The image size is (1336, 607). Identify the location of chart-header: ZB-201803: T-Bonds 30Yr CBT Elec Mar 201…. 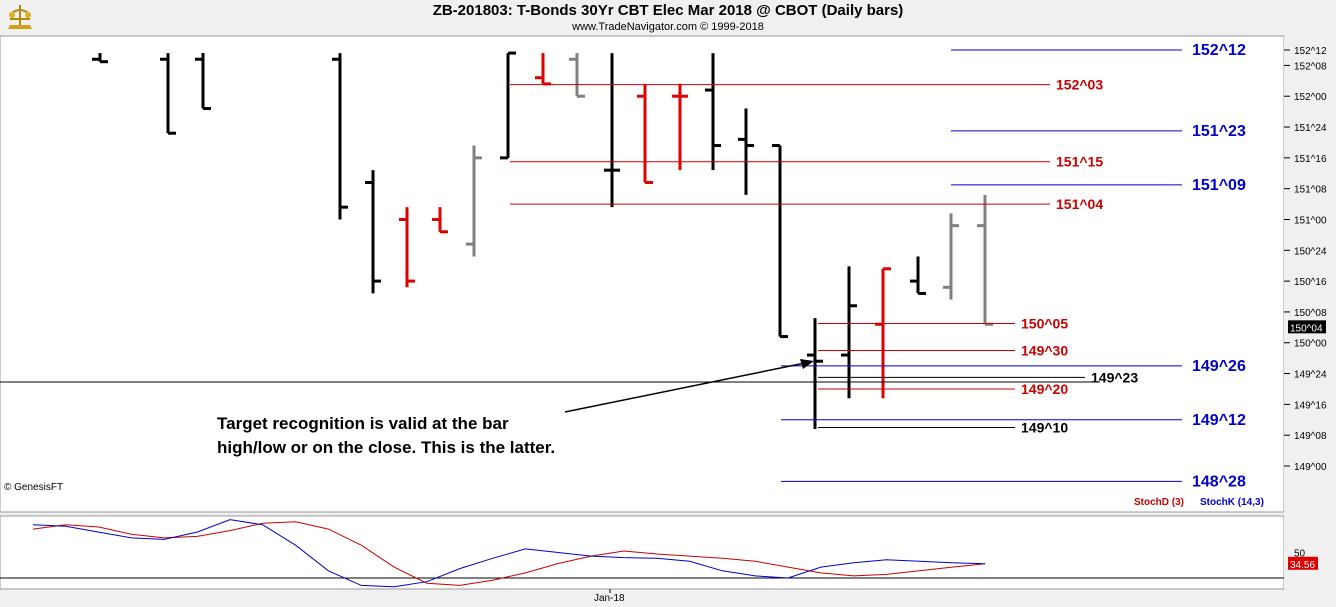
(668, 18).